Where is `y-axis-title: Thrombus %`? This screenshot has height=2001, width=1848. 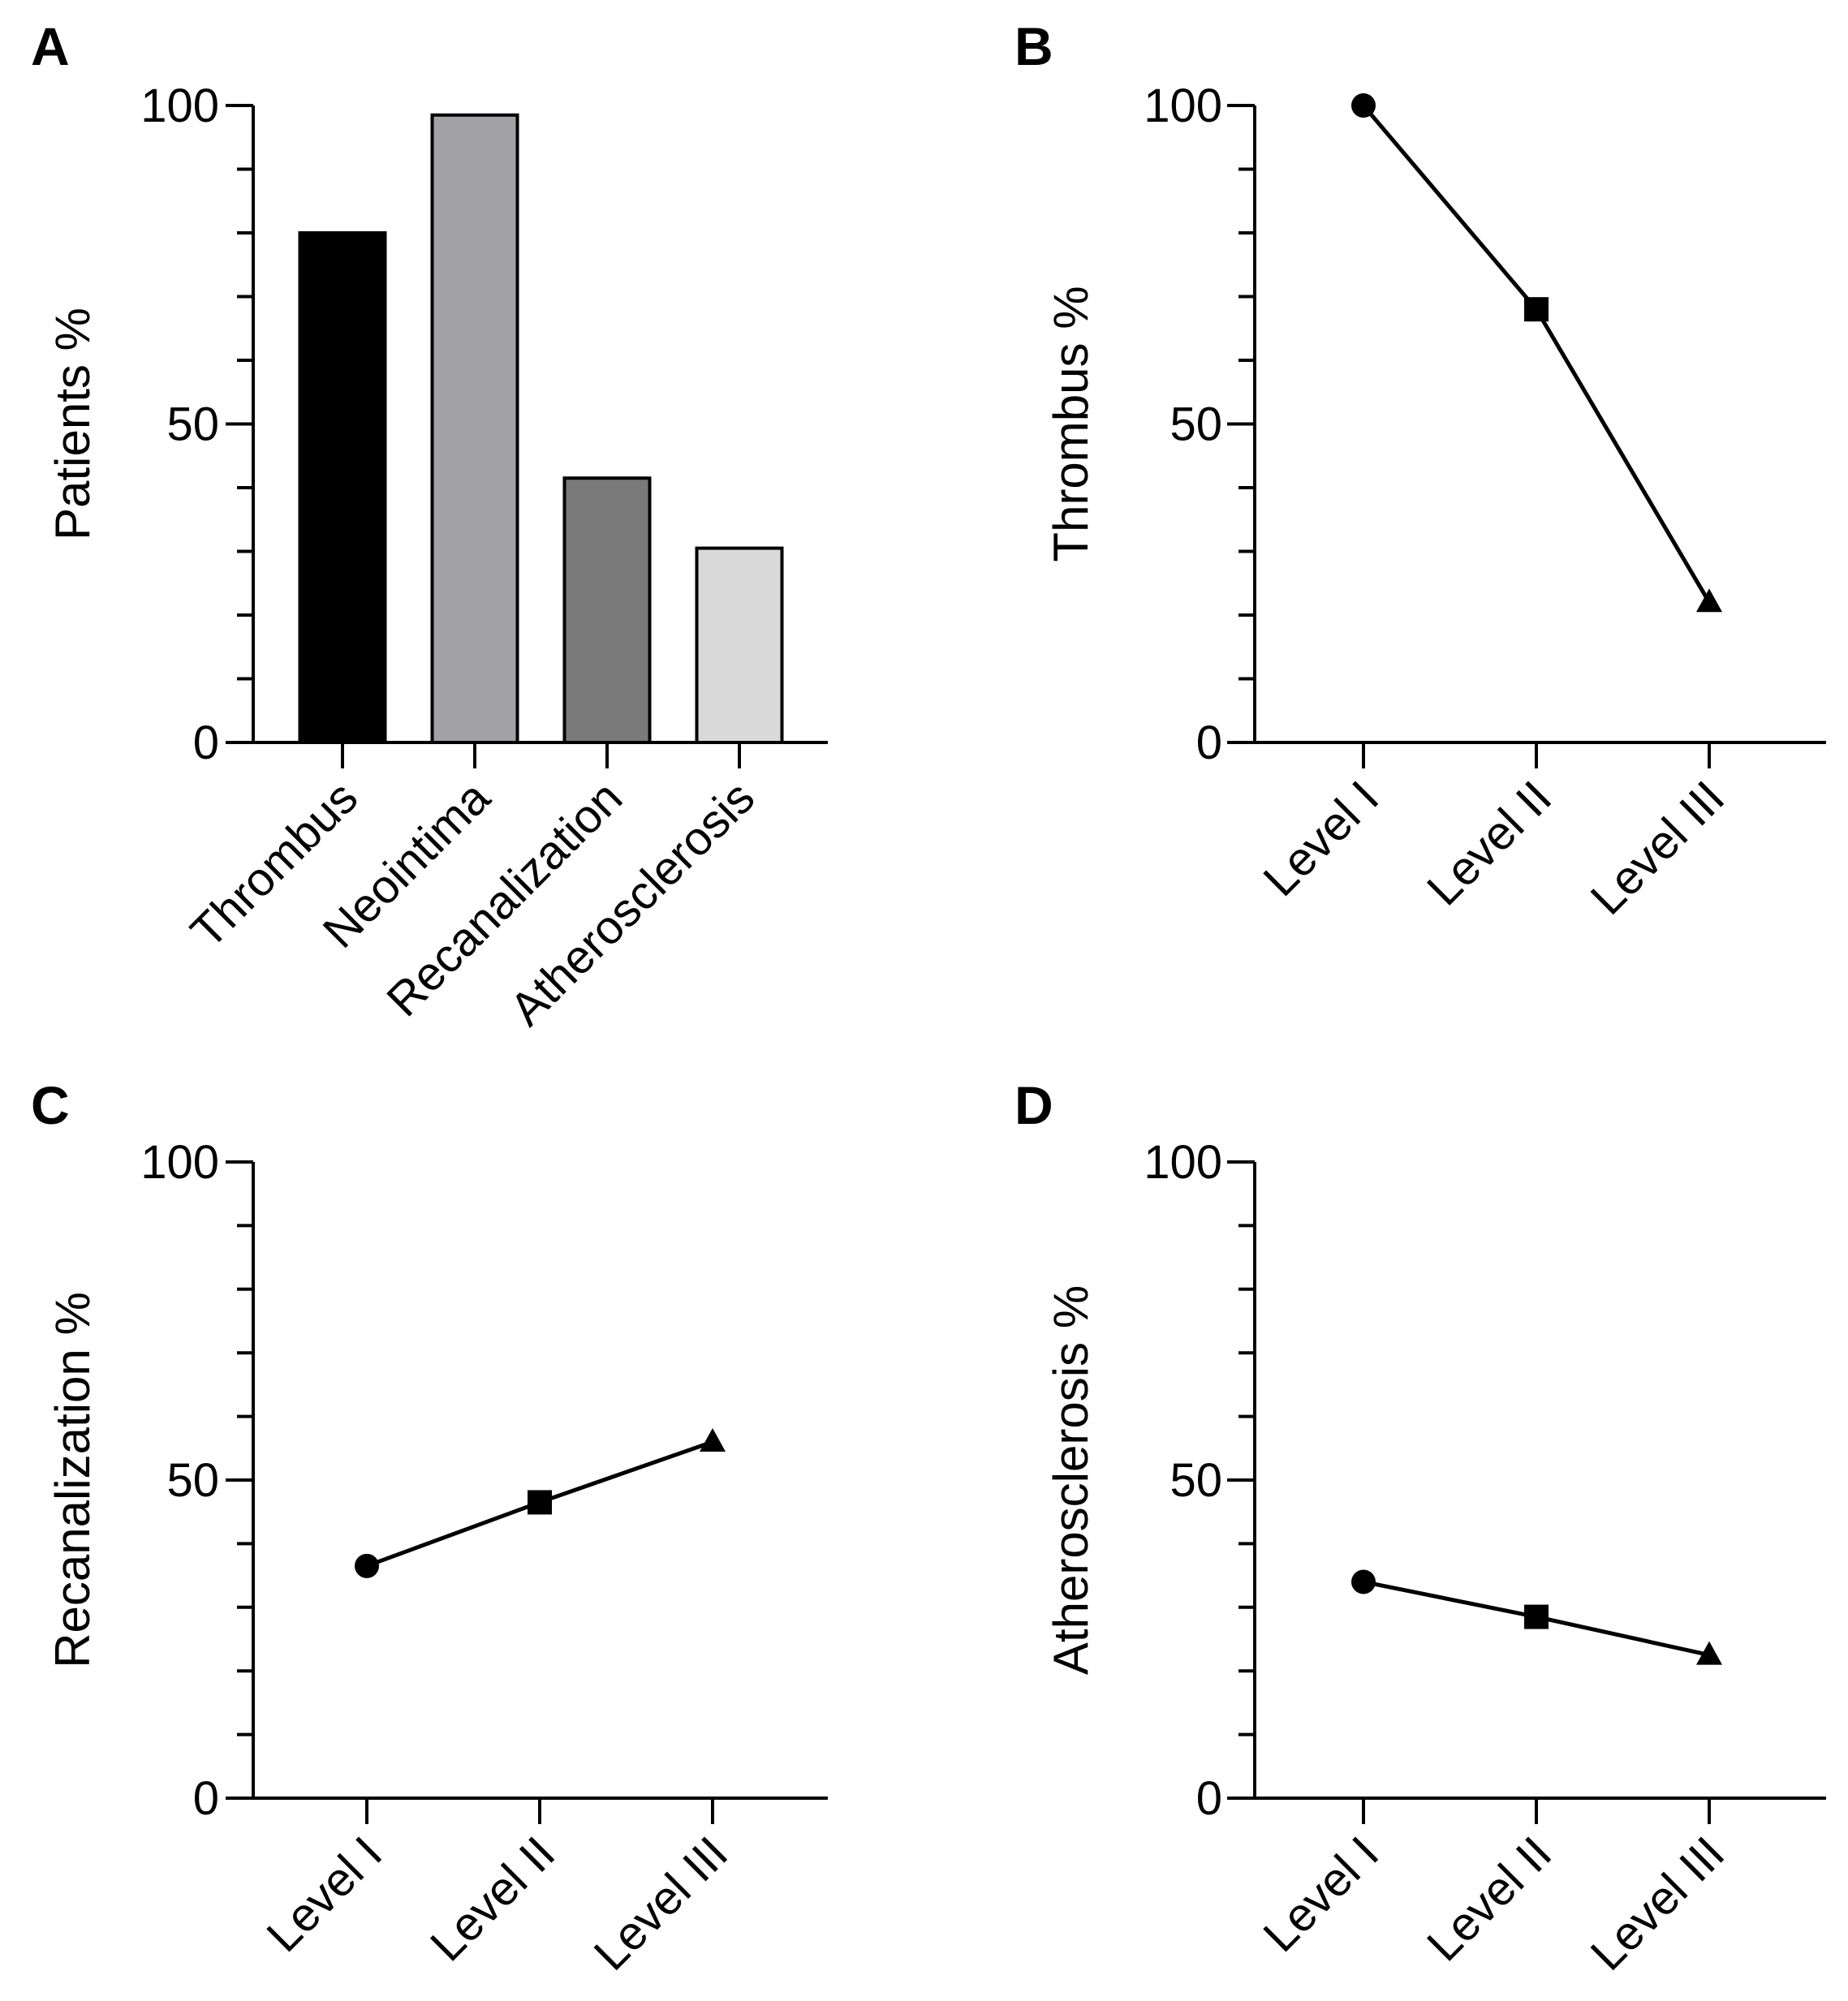 y-axis-title: Thrombus % is located at coordinates (1071, 424).